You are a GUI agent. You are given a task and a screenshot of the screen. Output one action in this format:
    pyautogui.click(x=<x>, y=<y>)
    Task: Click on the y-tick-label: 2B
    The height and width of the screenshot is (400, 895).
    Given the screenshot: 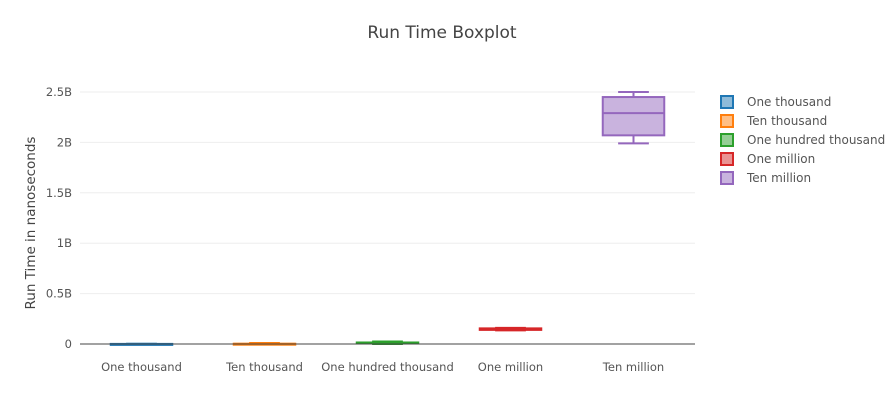 What is the action you would take?
    pyautogui.click(x=64, y=142)
    